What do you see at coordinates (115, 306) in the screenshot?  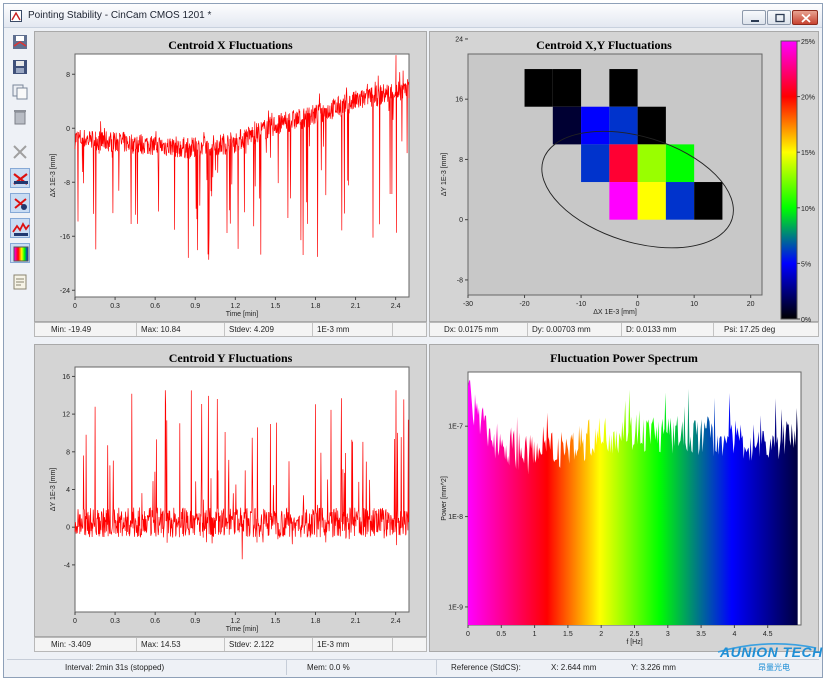 I see `centroid-x-xtick-label: 0.3` at bounding box center [115, 306].